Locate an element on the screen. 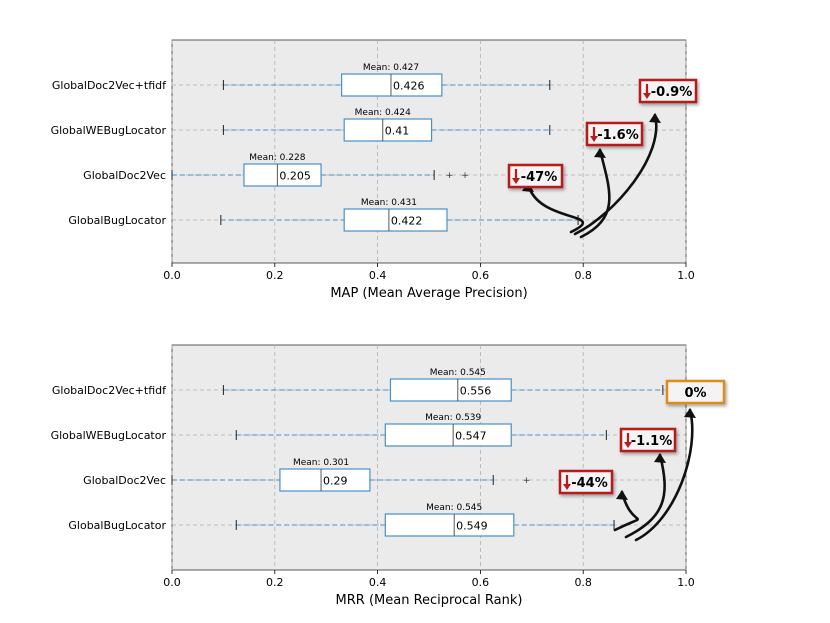 The image size is (830, 623). map-x-axis-label: MAP (Mean Average Precision) is located at coordinates (428, 293).